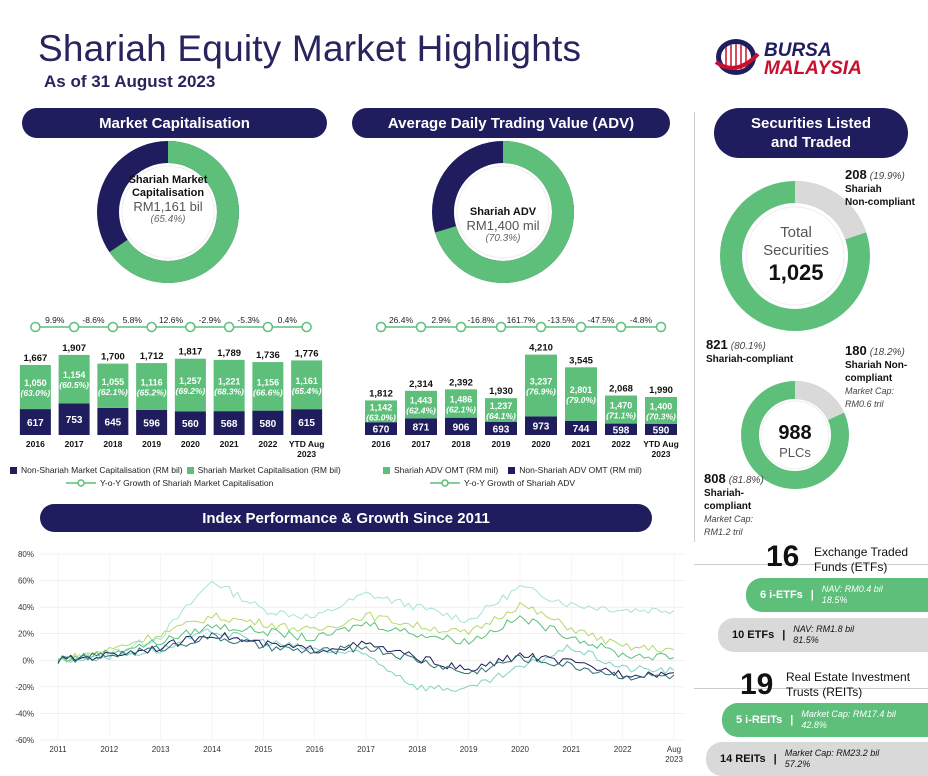  What do you see at coordinates (621, 430) in the screenshot?
I see `bar-non-label: 598` at bounding box center [621, 430].